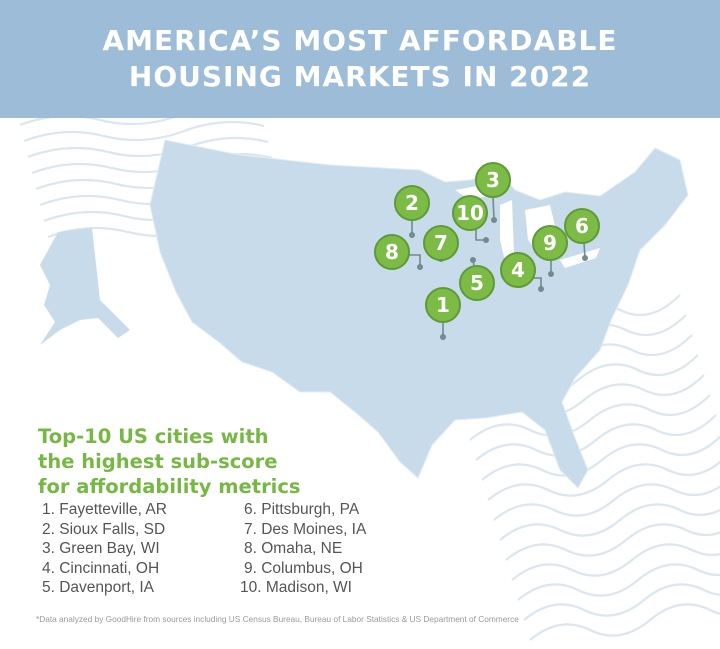  What do you see at coordinates (85, 286) in the screenshot?
I see `alaska-shape` at bounding box center [85, 286].